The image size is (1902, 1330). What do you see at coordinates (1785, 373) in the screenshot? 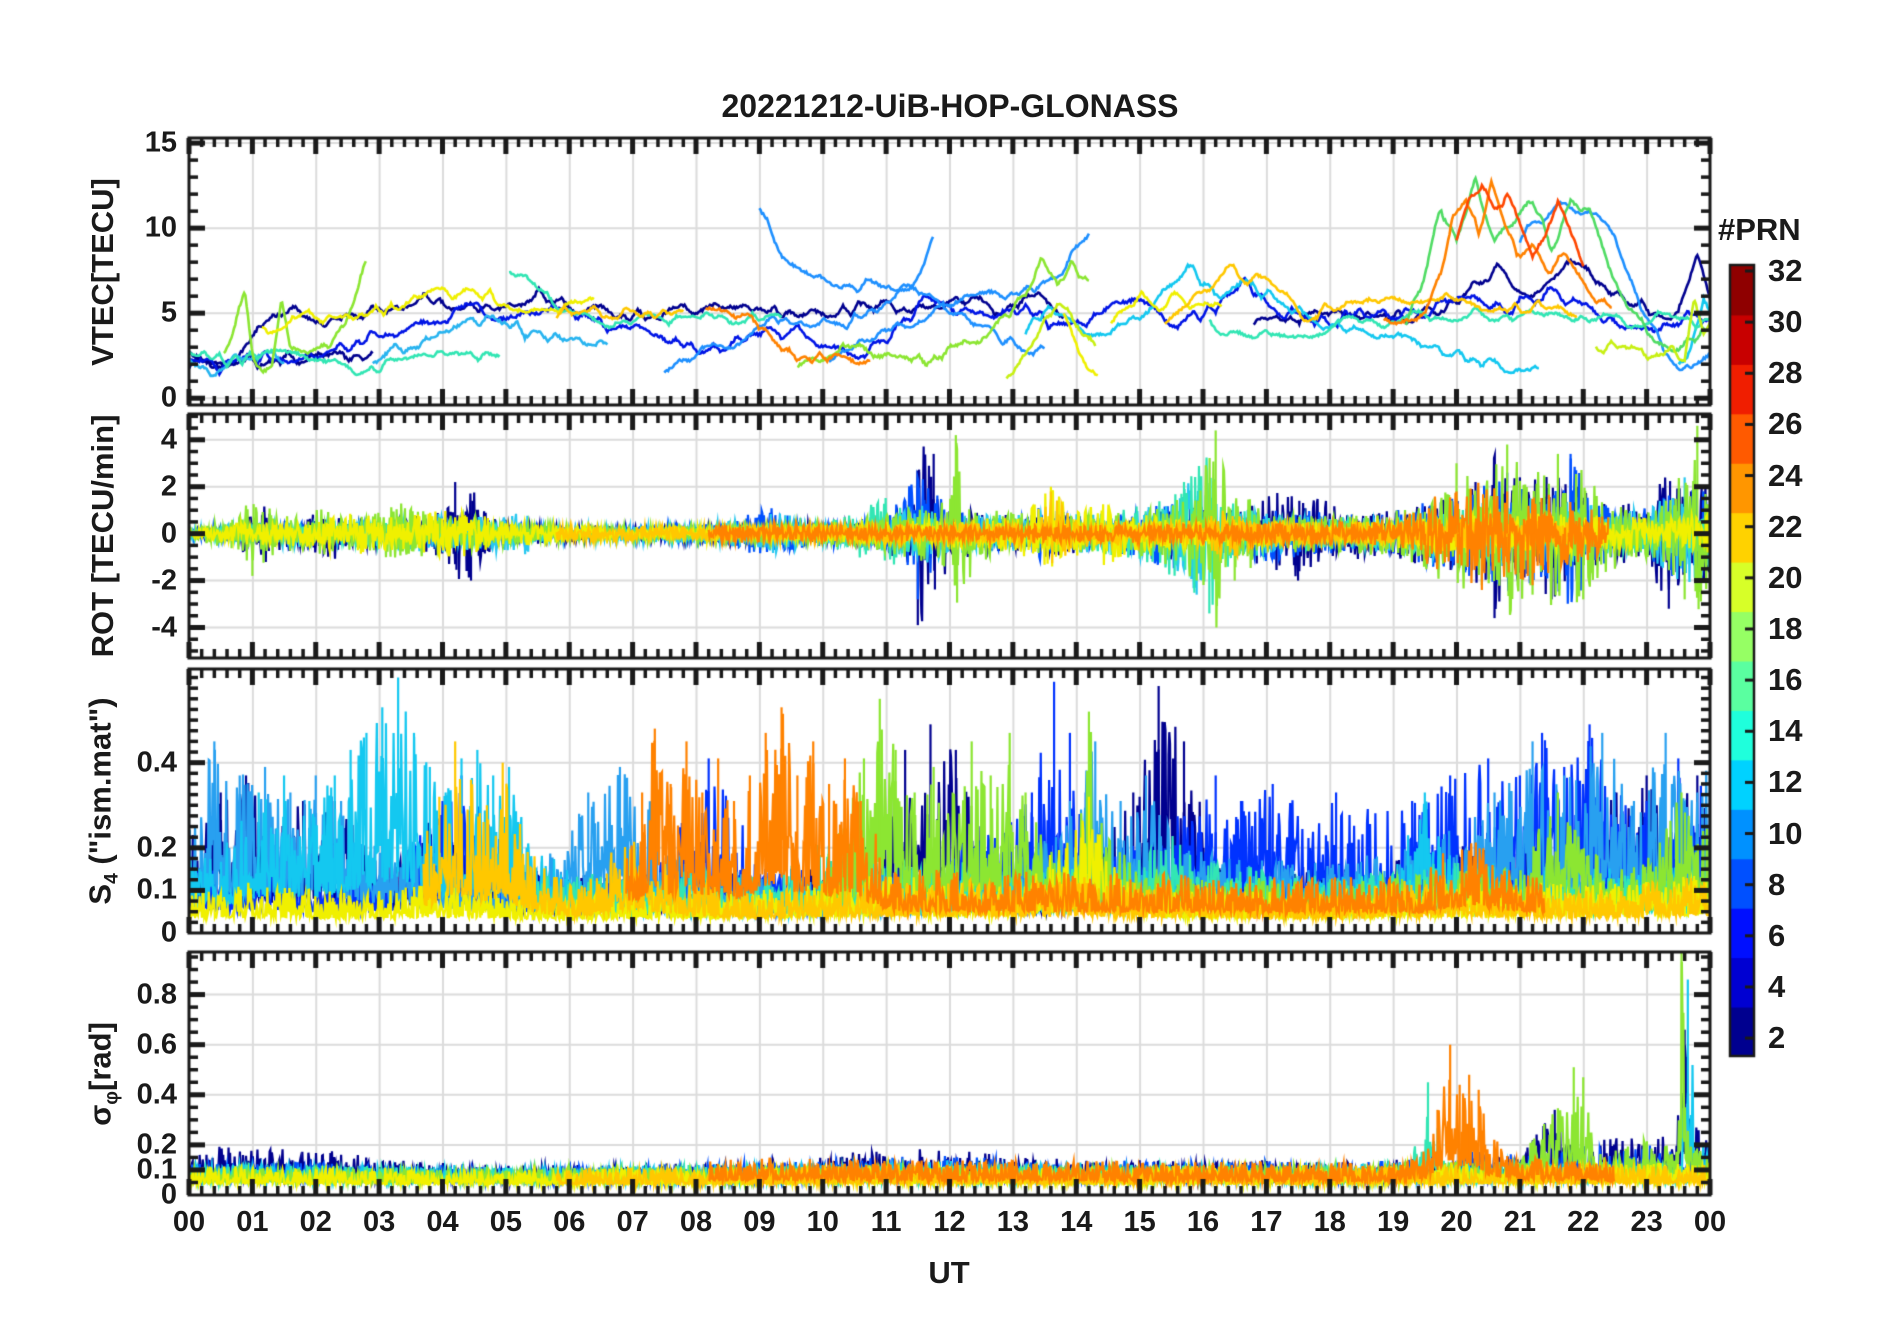
I see `colorbar-tick-28: 28` at bounding box center [1785, 373].